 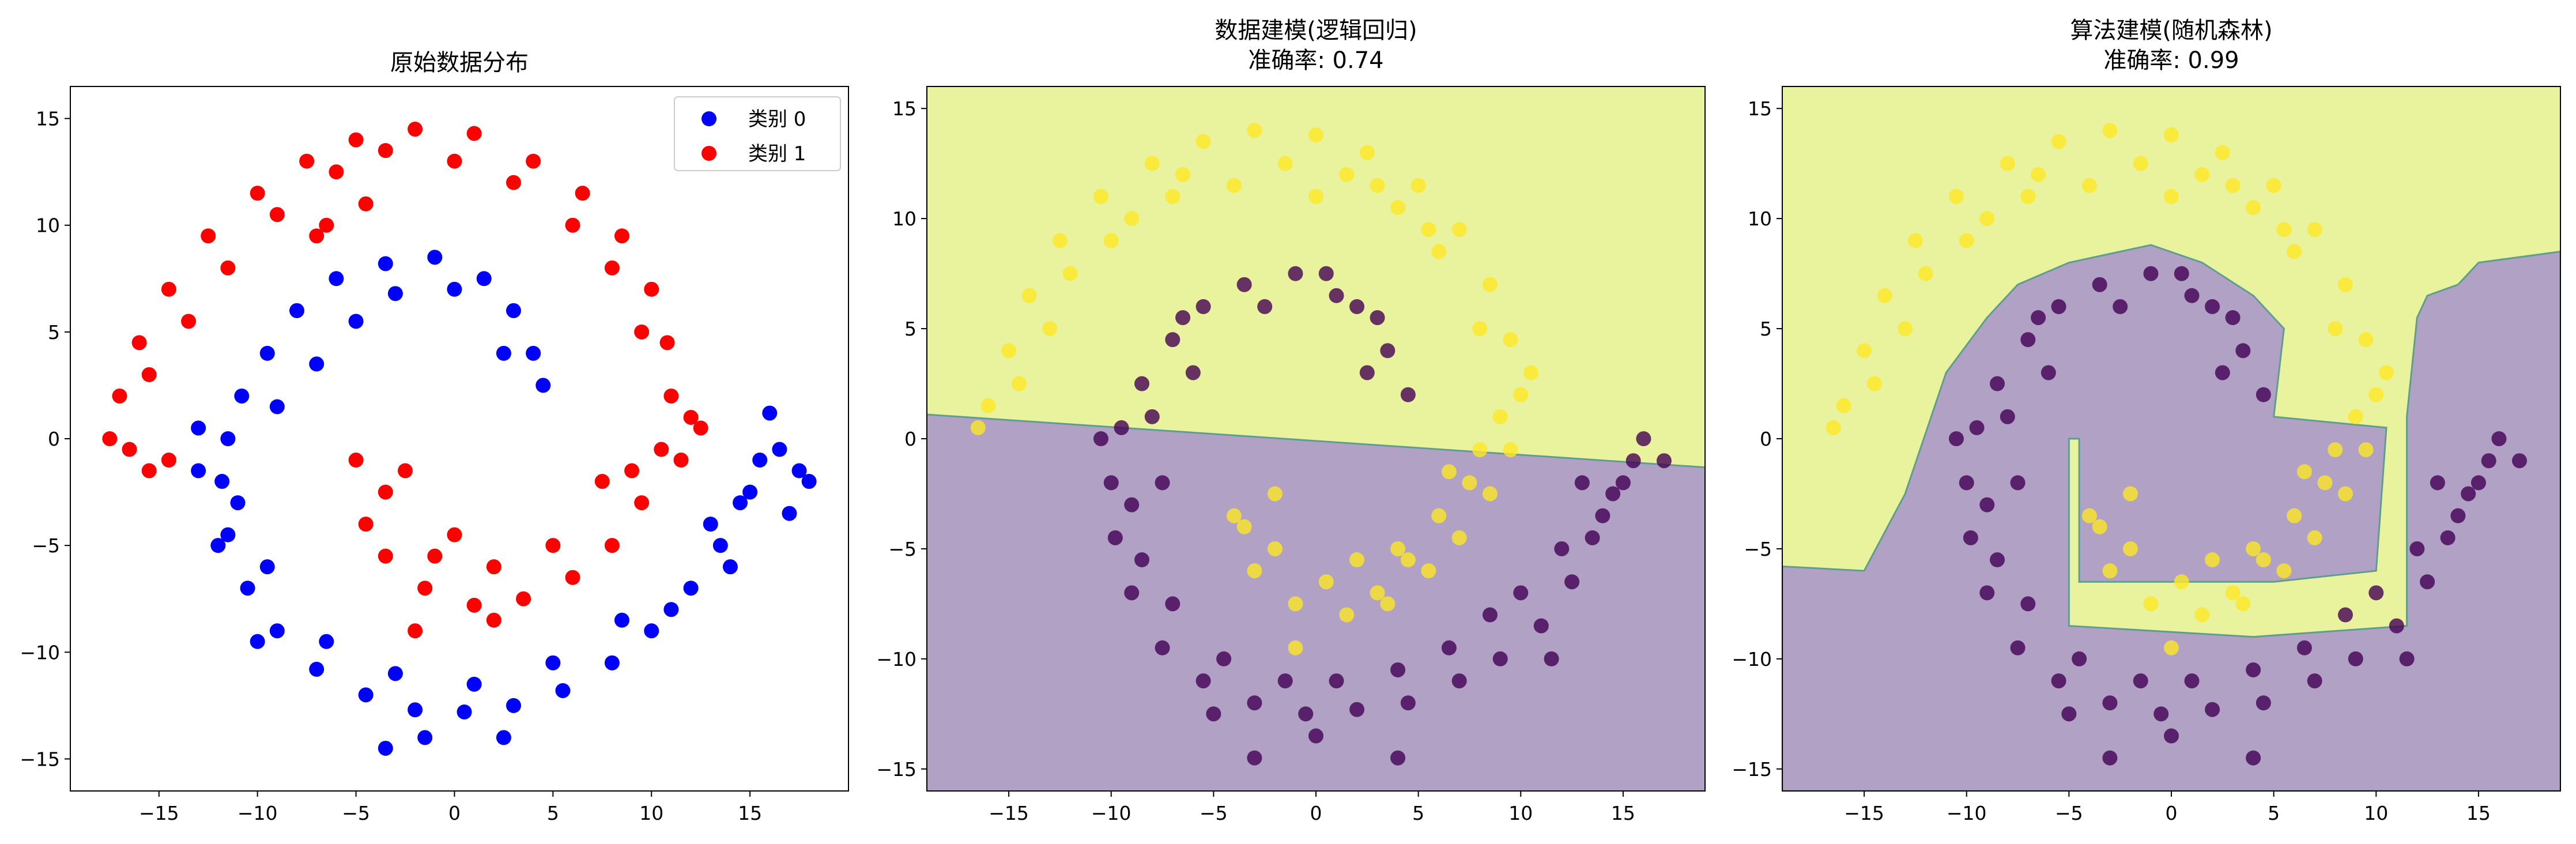 I want to click on y-tick-label: 0, so click(x=1766, y=439).